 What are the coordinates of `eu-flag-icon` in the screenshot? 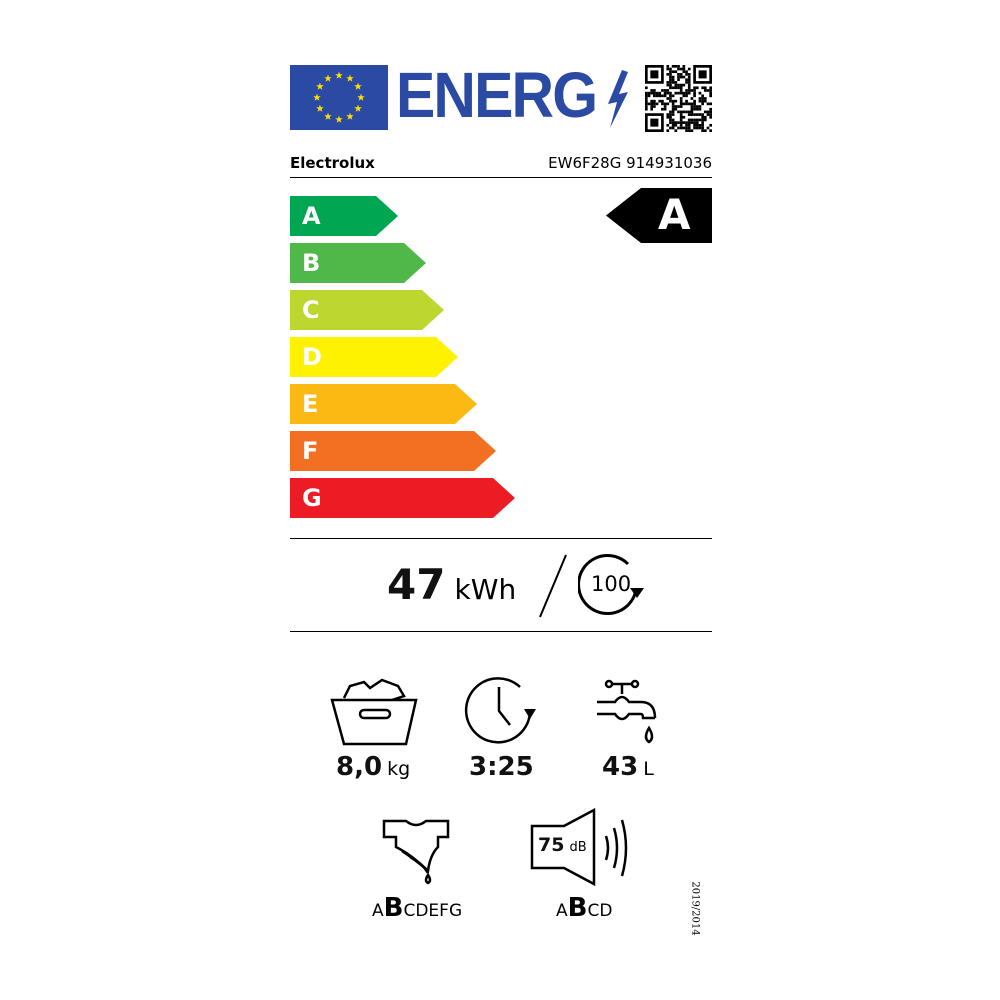 It's located at (339, 97).